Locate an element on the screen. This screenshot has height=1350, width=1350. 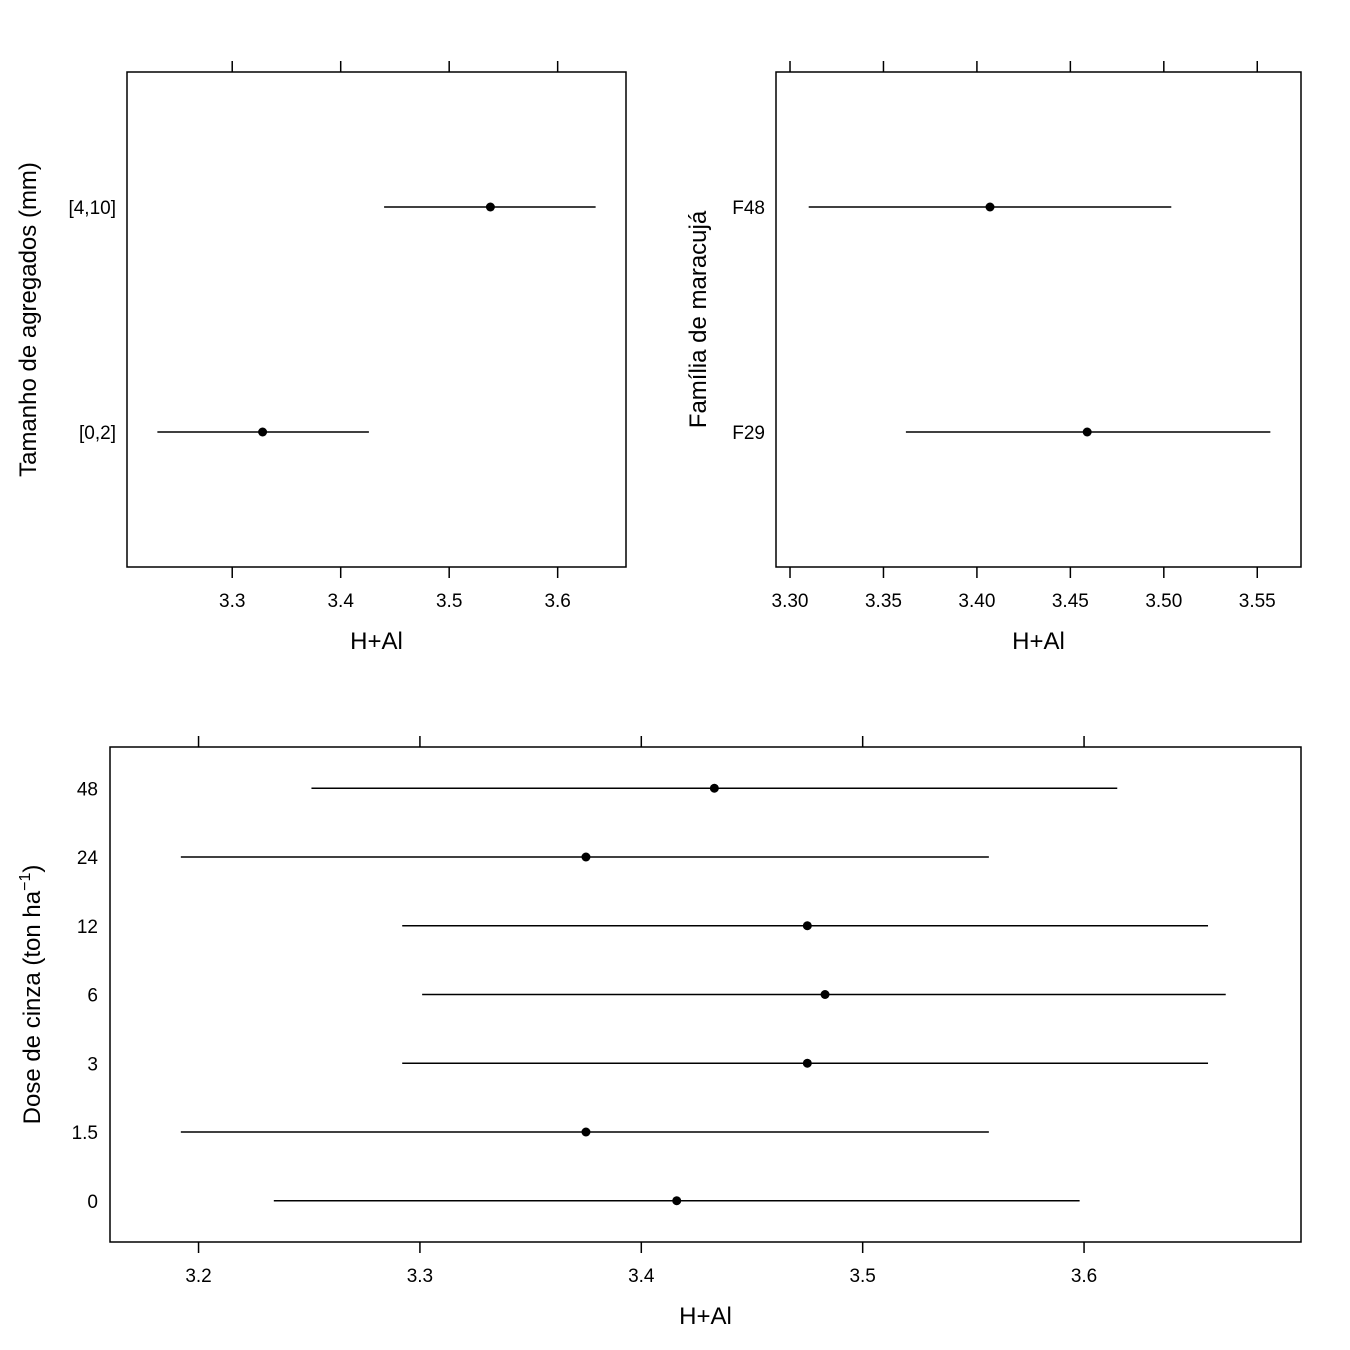
x-tick-label: 3.35 is located at coordinates (883, 601).